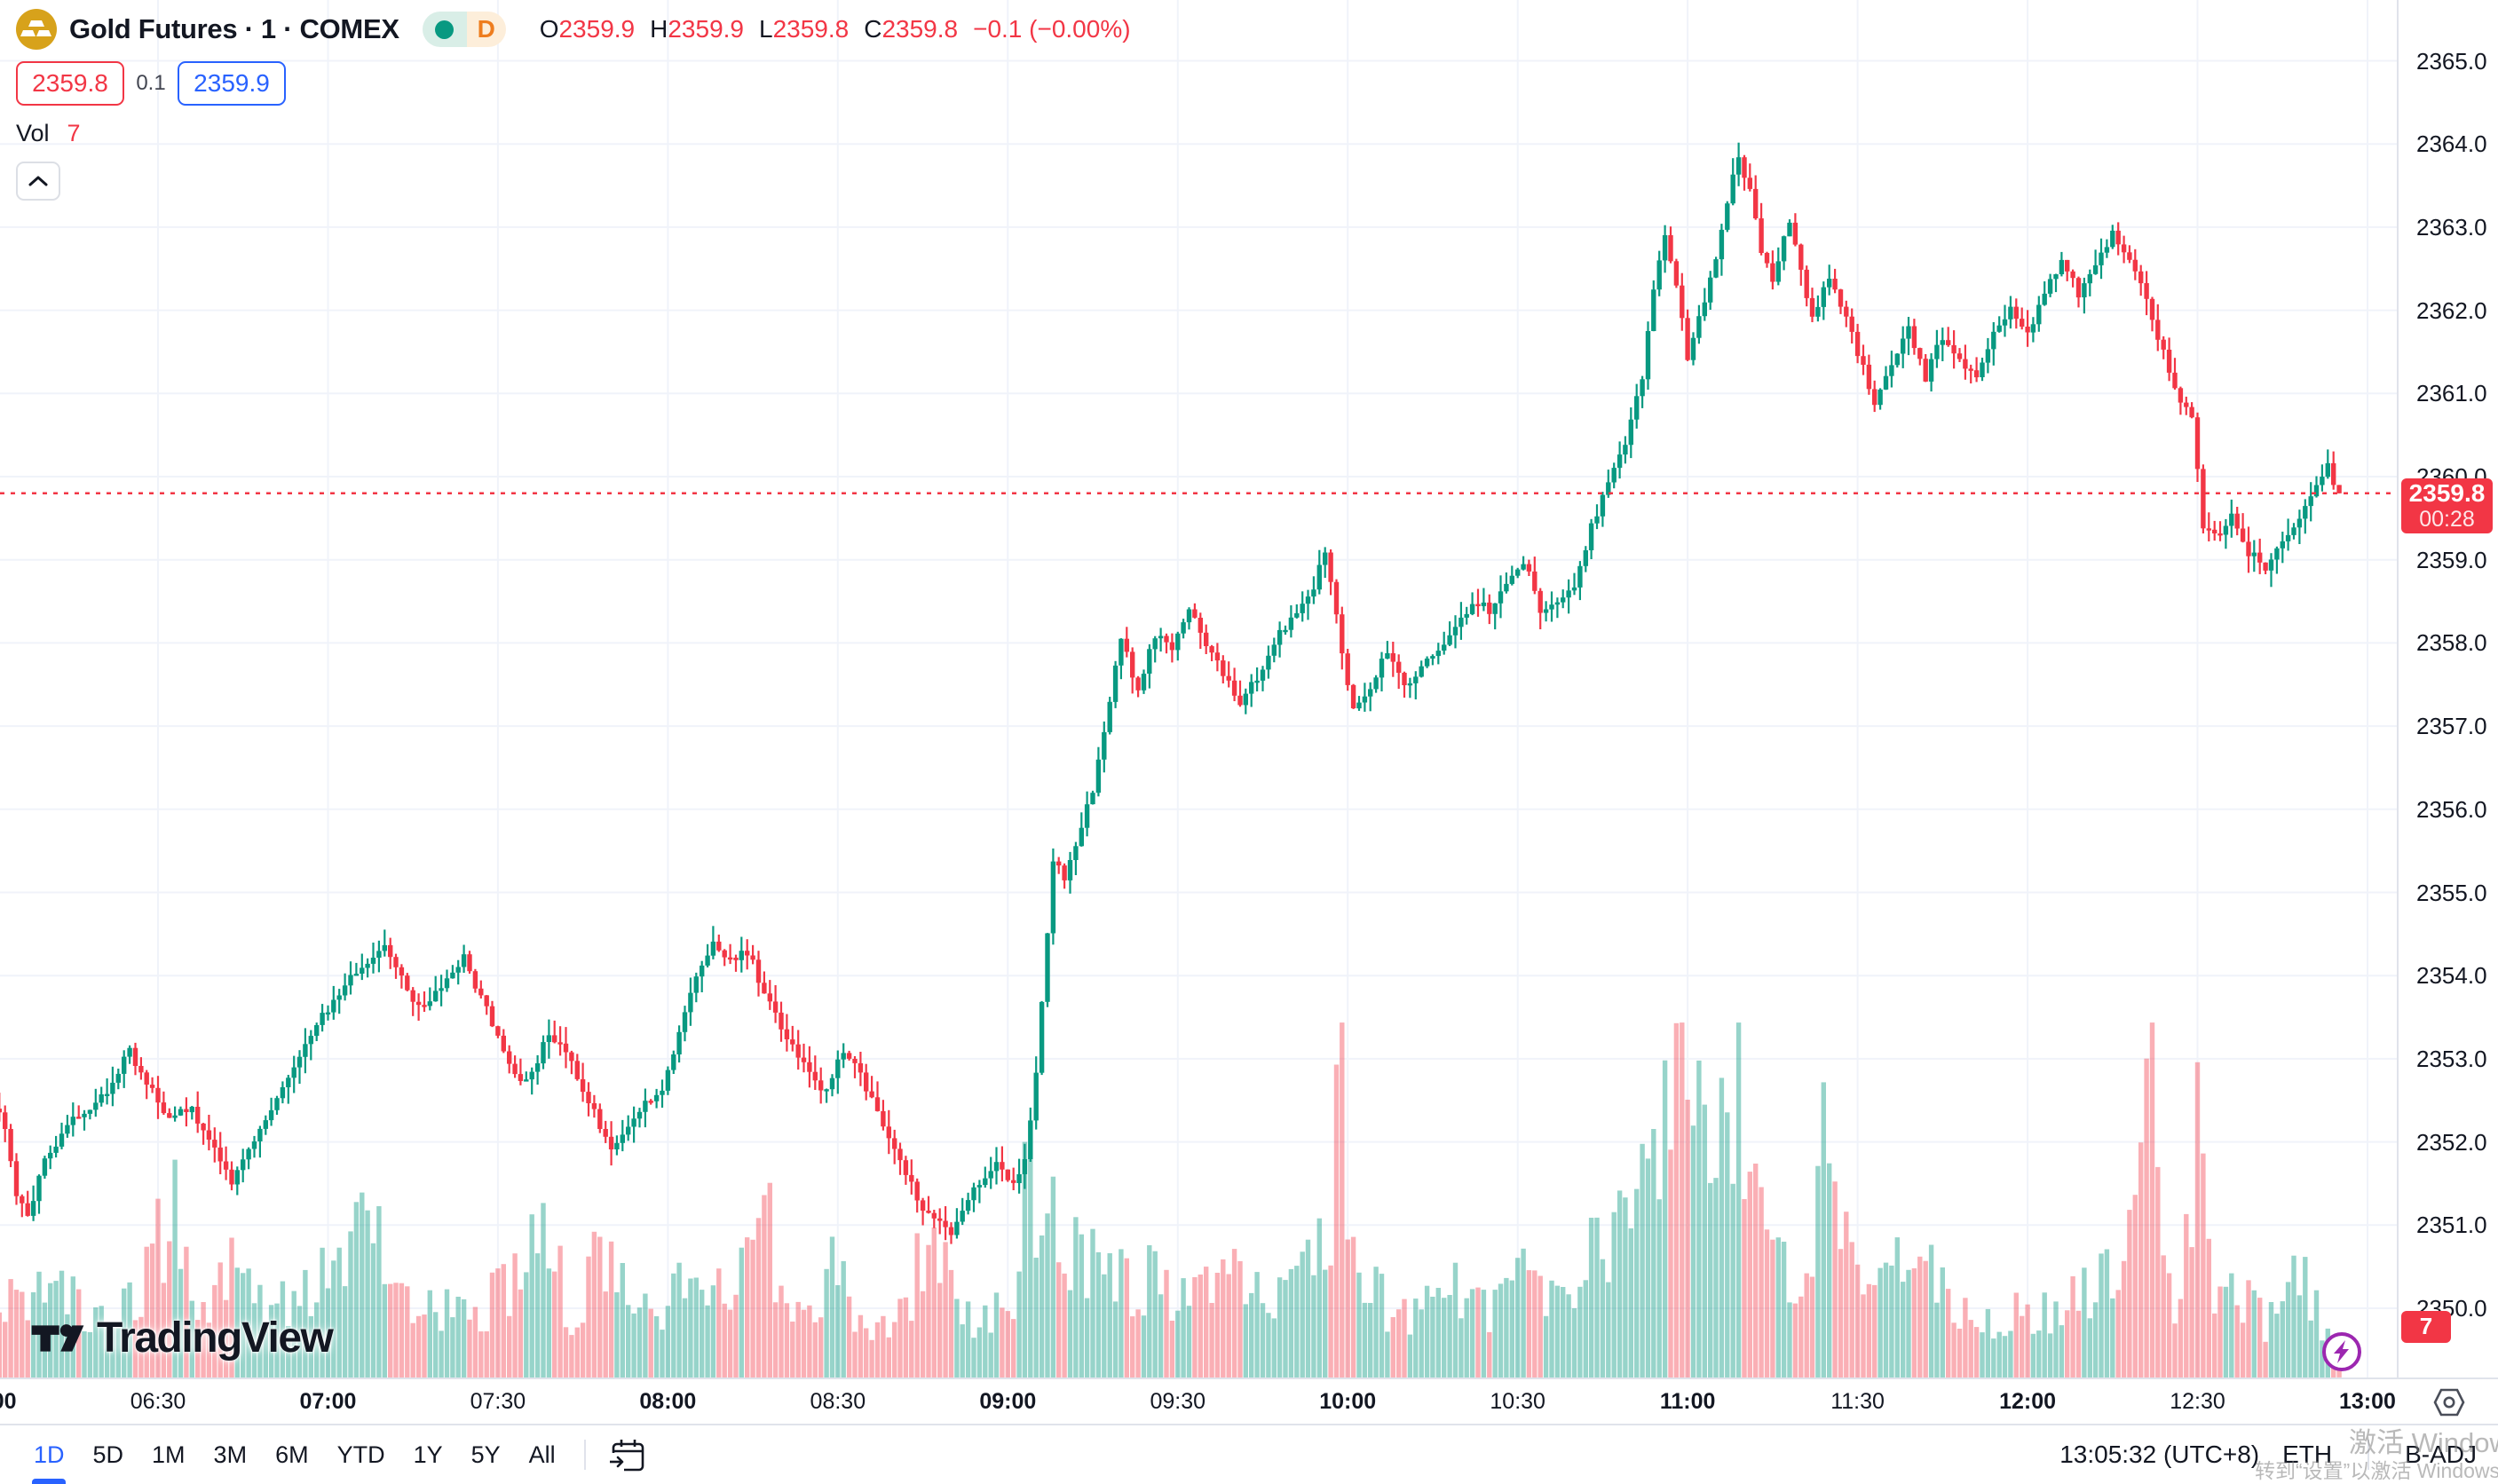 This screenshot has width=2498, height=1484. I want to click on range-button-1m: 1M, so click(169, 1455).